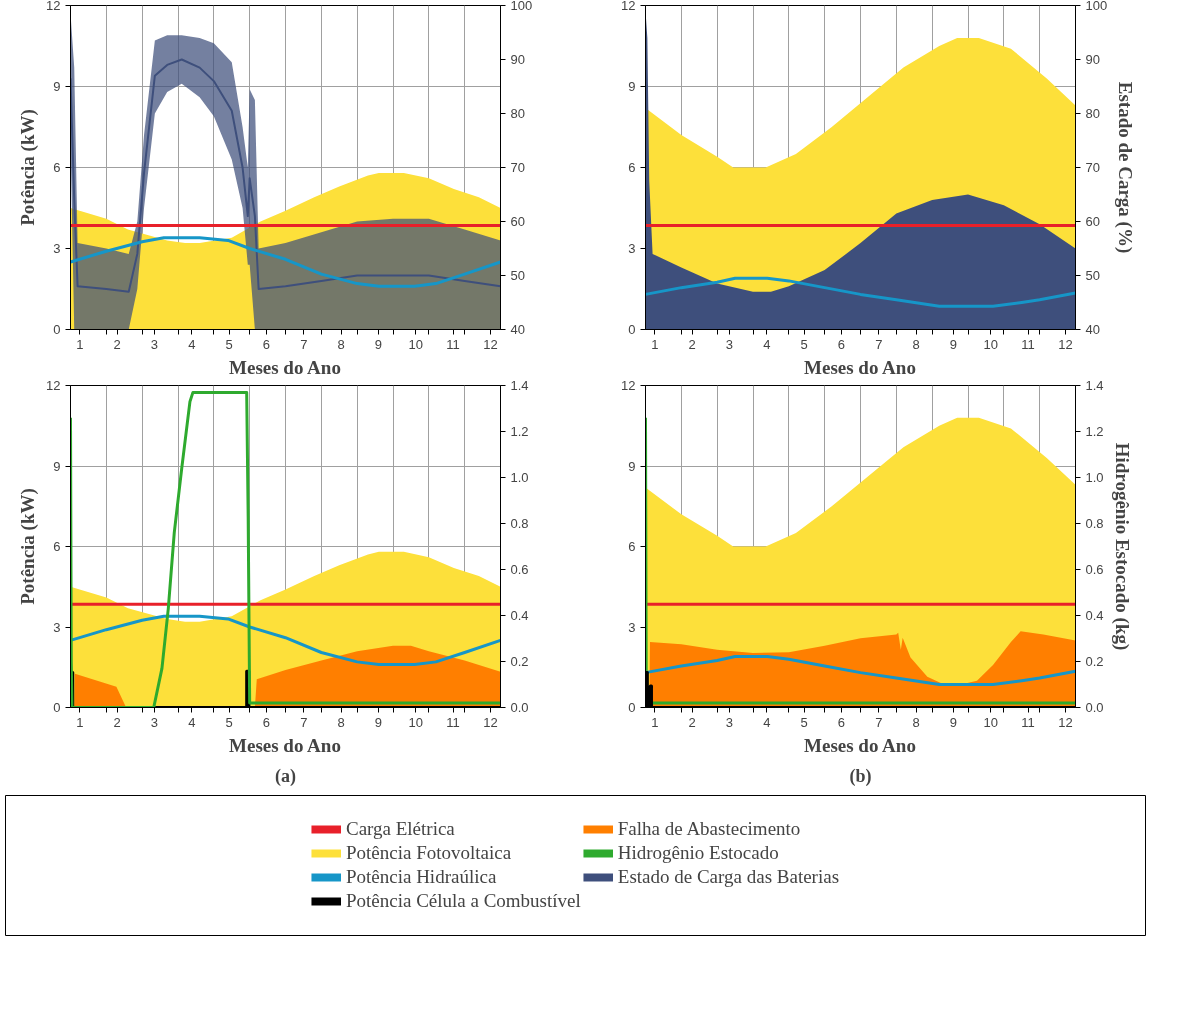 The image size is (1178, 1021). I want to click on text: (a), so click(286, 776).